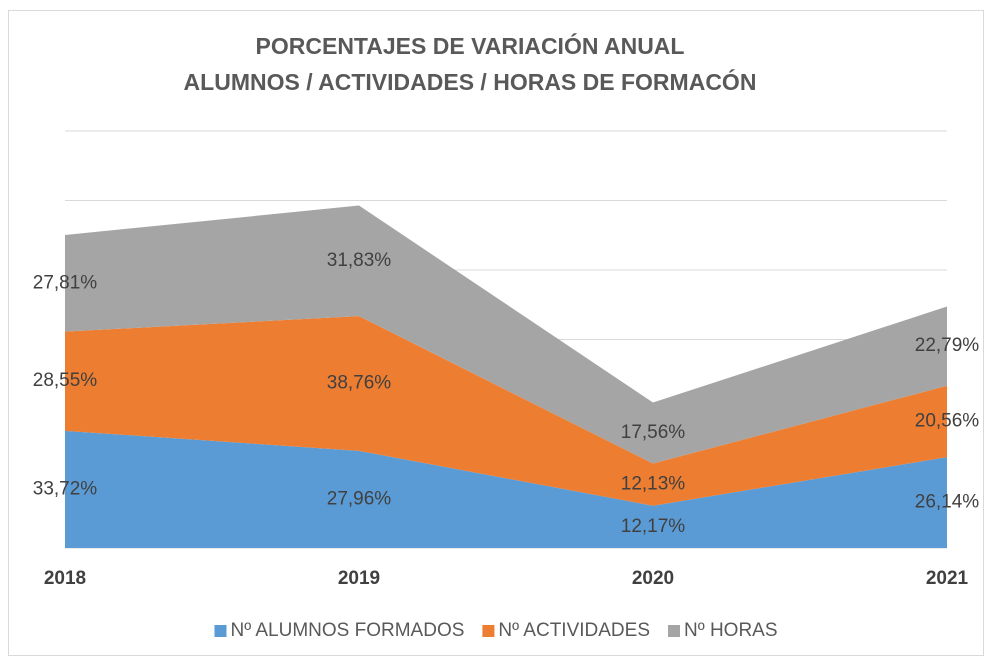 This screenshot has width=989, height=659. What do you see at coordinates (359, 498) in the screenshot?
I see `data-label: 27,96%` at bounding box center [359, 498].